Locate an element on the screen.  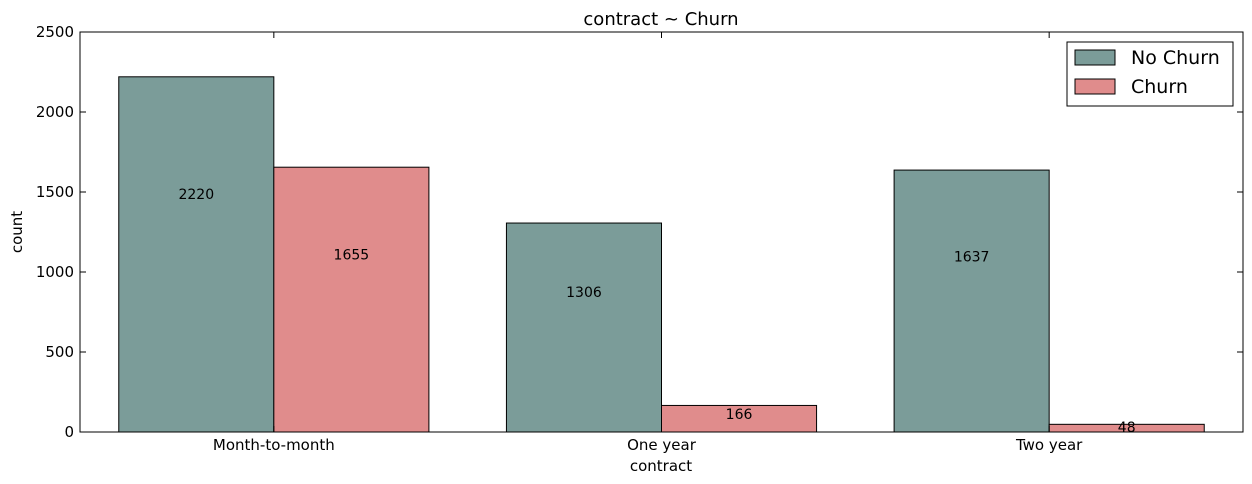
data-label: 48 is located at coordinates (1127, 428).